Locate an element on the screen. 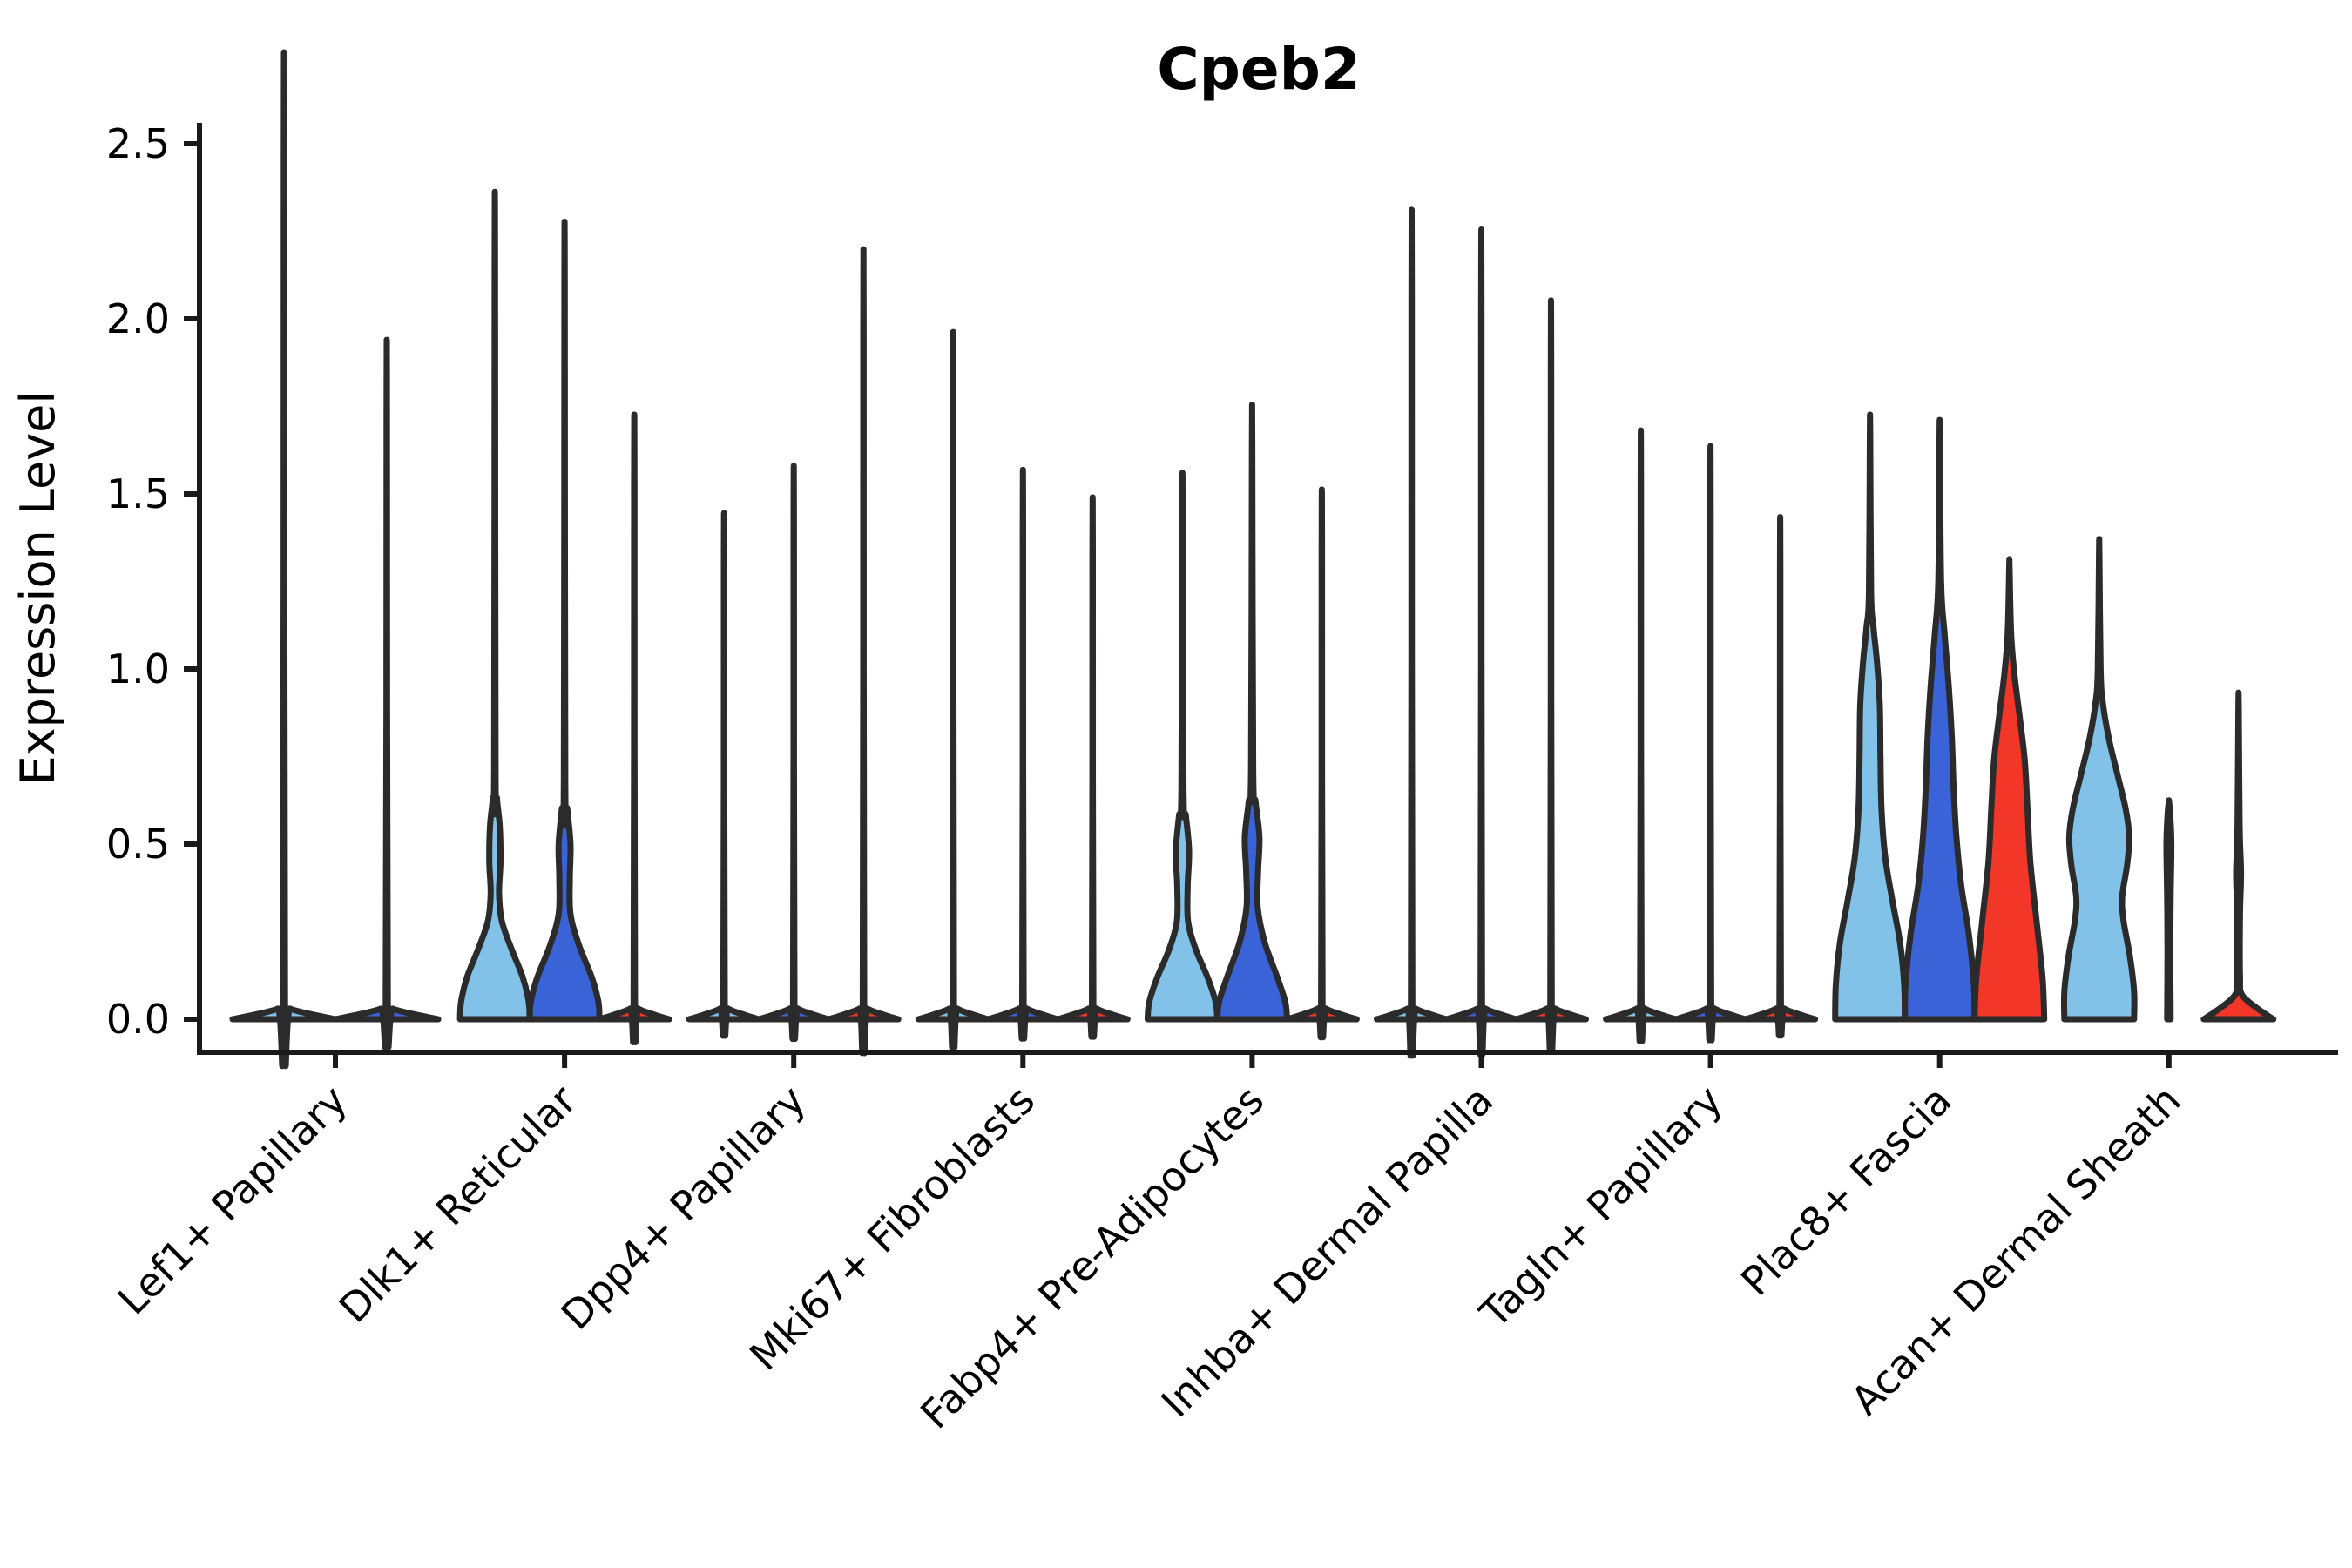  violin-cat1-group3 is located at coordinates (634, 728).